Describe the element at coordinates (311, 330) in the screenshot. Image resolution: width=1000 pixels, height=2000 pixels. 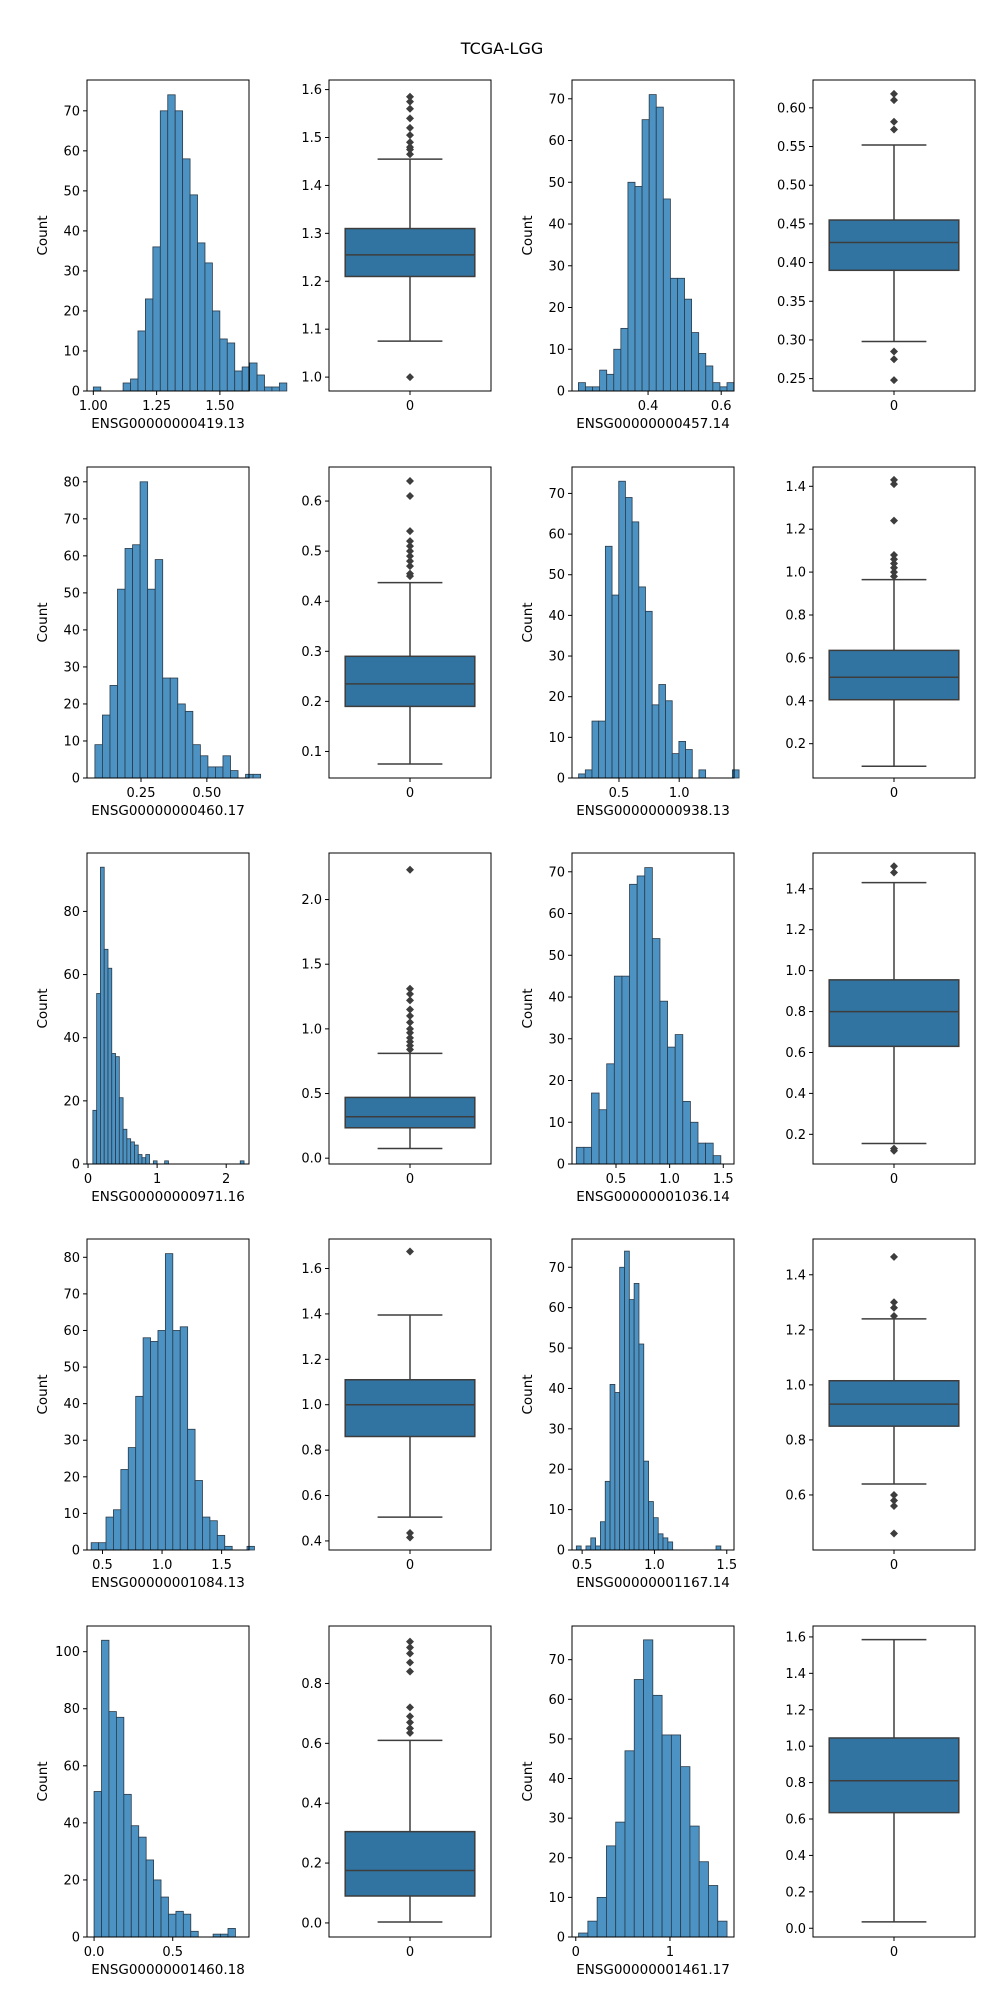
I see `y-tick-label: 1.1` at that location.